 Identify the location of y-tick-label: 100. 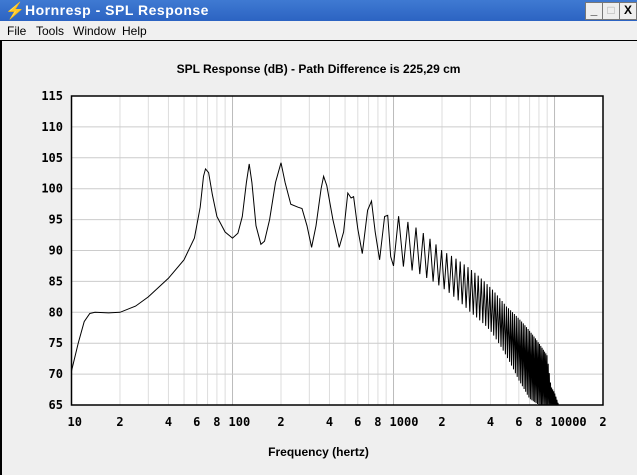
(52, 189).